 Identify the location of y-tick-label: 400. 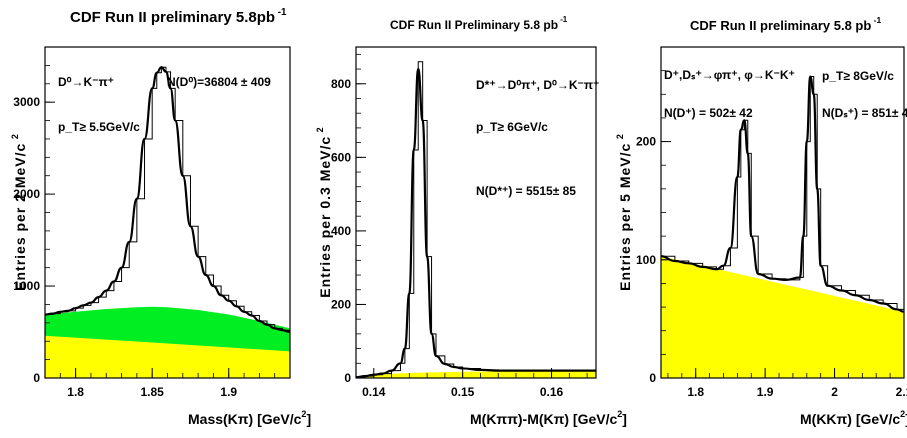
(341, 231).